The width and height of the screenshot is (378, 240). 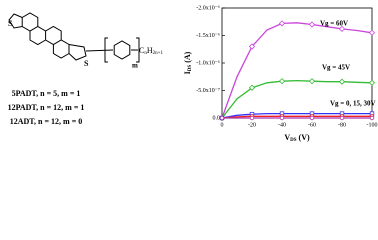 I want to click on annotation: Vg = 45V, so click(x=336, y=68).